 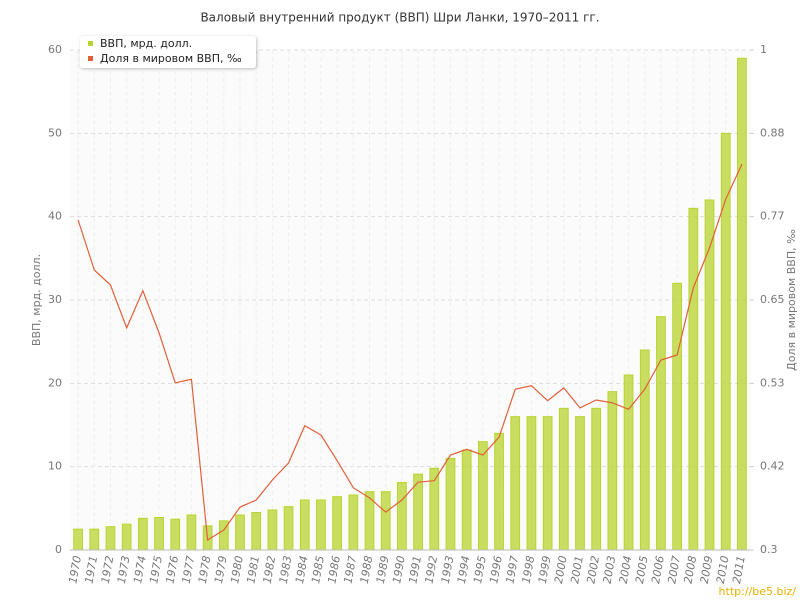 What do you see at coordinates (367, 570) in the screenshot?
I see `x-tick-label: 1988` at bounding box center [367, 570].